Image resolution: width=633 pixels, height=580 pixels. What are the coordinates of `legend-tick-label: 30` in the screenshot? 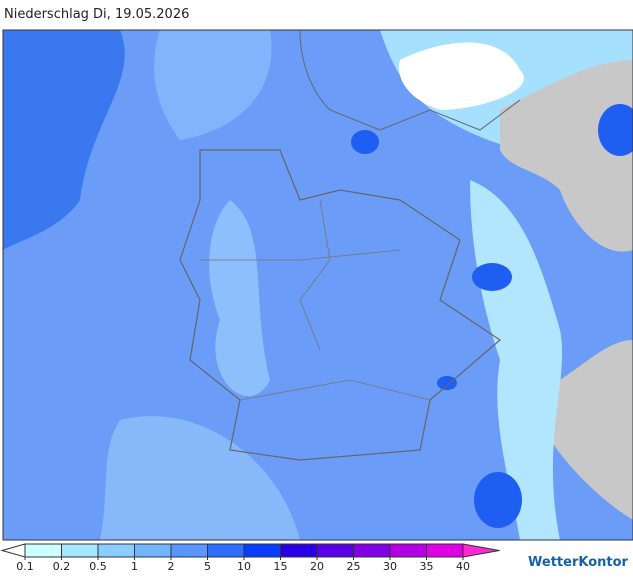 It's located at (390, 566).